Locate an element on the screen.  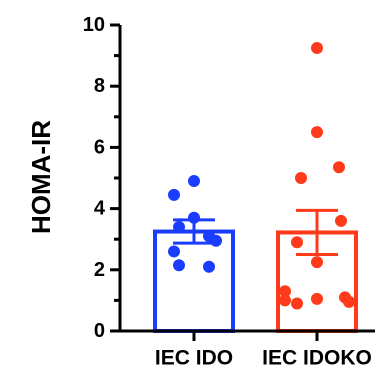
x-tick-label: IEC IDO is located at coordinates (194, 358).